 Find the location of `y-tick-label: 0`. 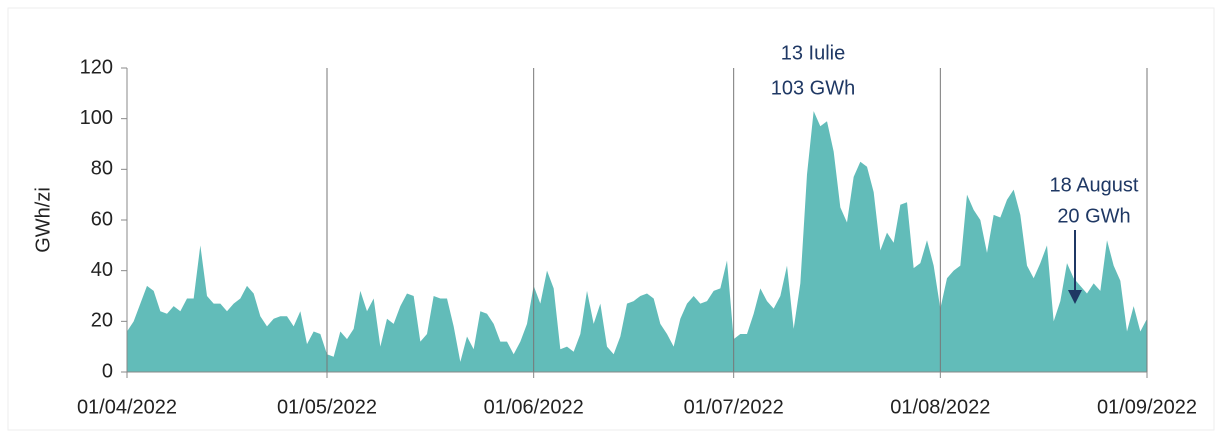

y-tick-label: 0 is located at coordinates (107, 371).